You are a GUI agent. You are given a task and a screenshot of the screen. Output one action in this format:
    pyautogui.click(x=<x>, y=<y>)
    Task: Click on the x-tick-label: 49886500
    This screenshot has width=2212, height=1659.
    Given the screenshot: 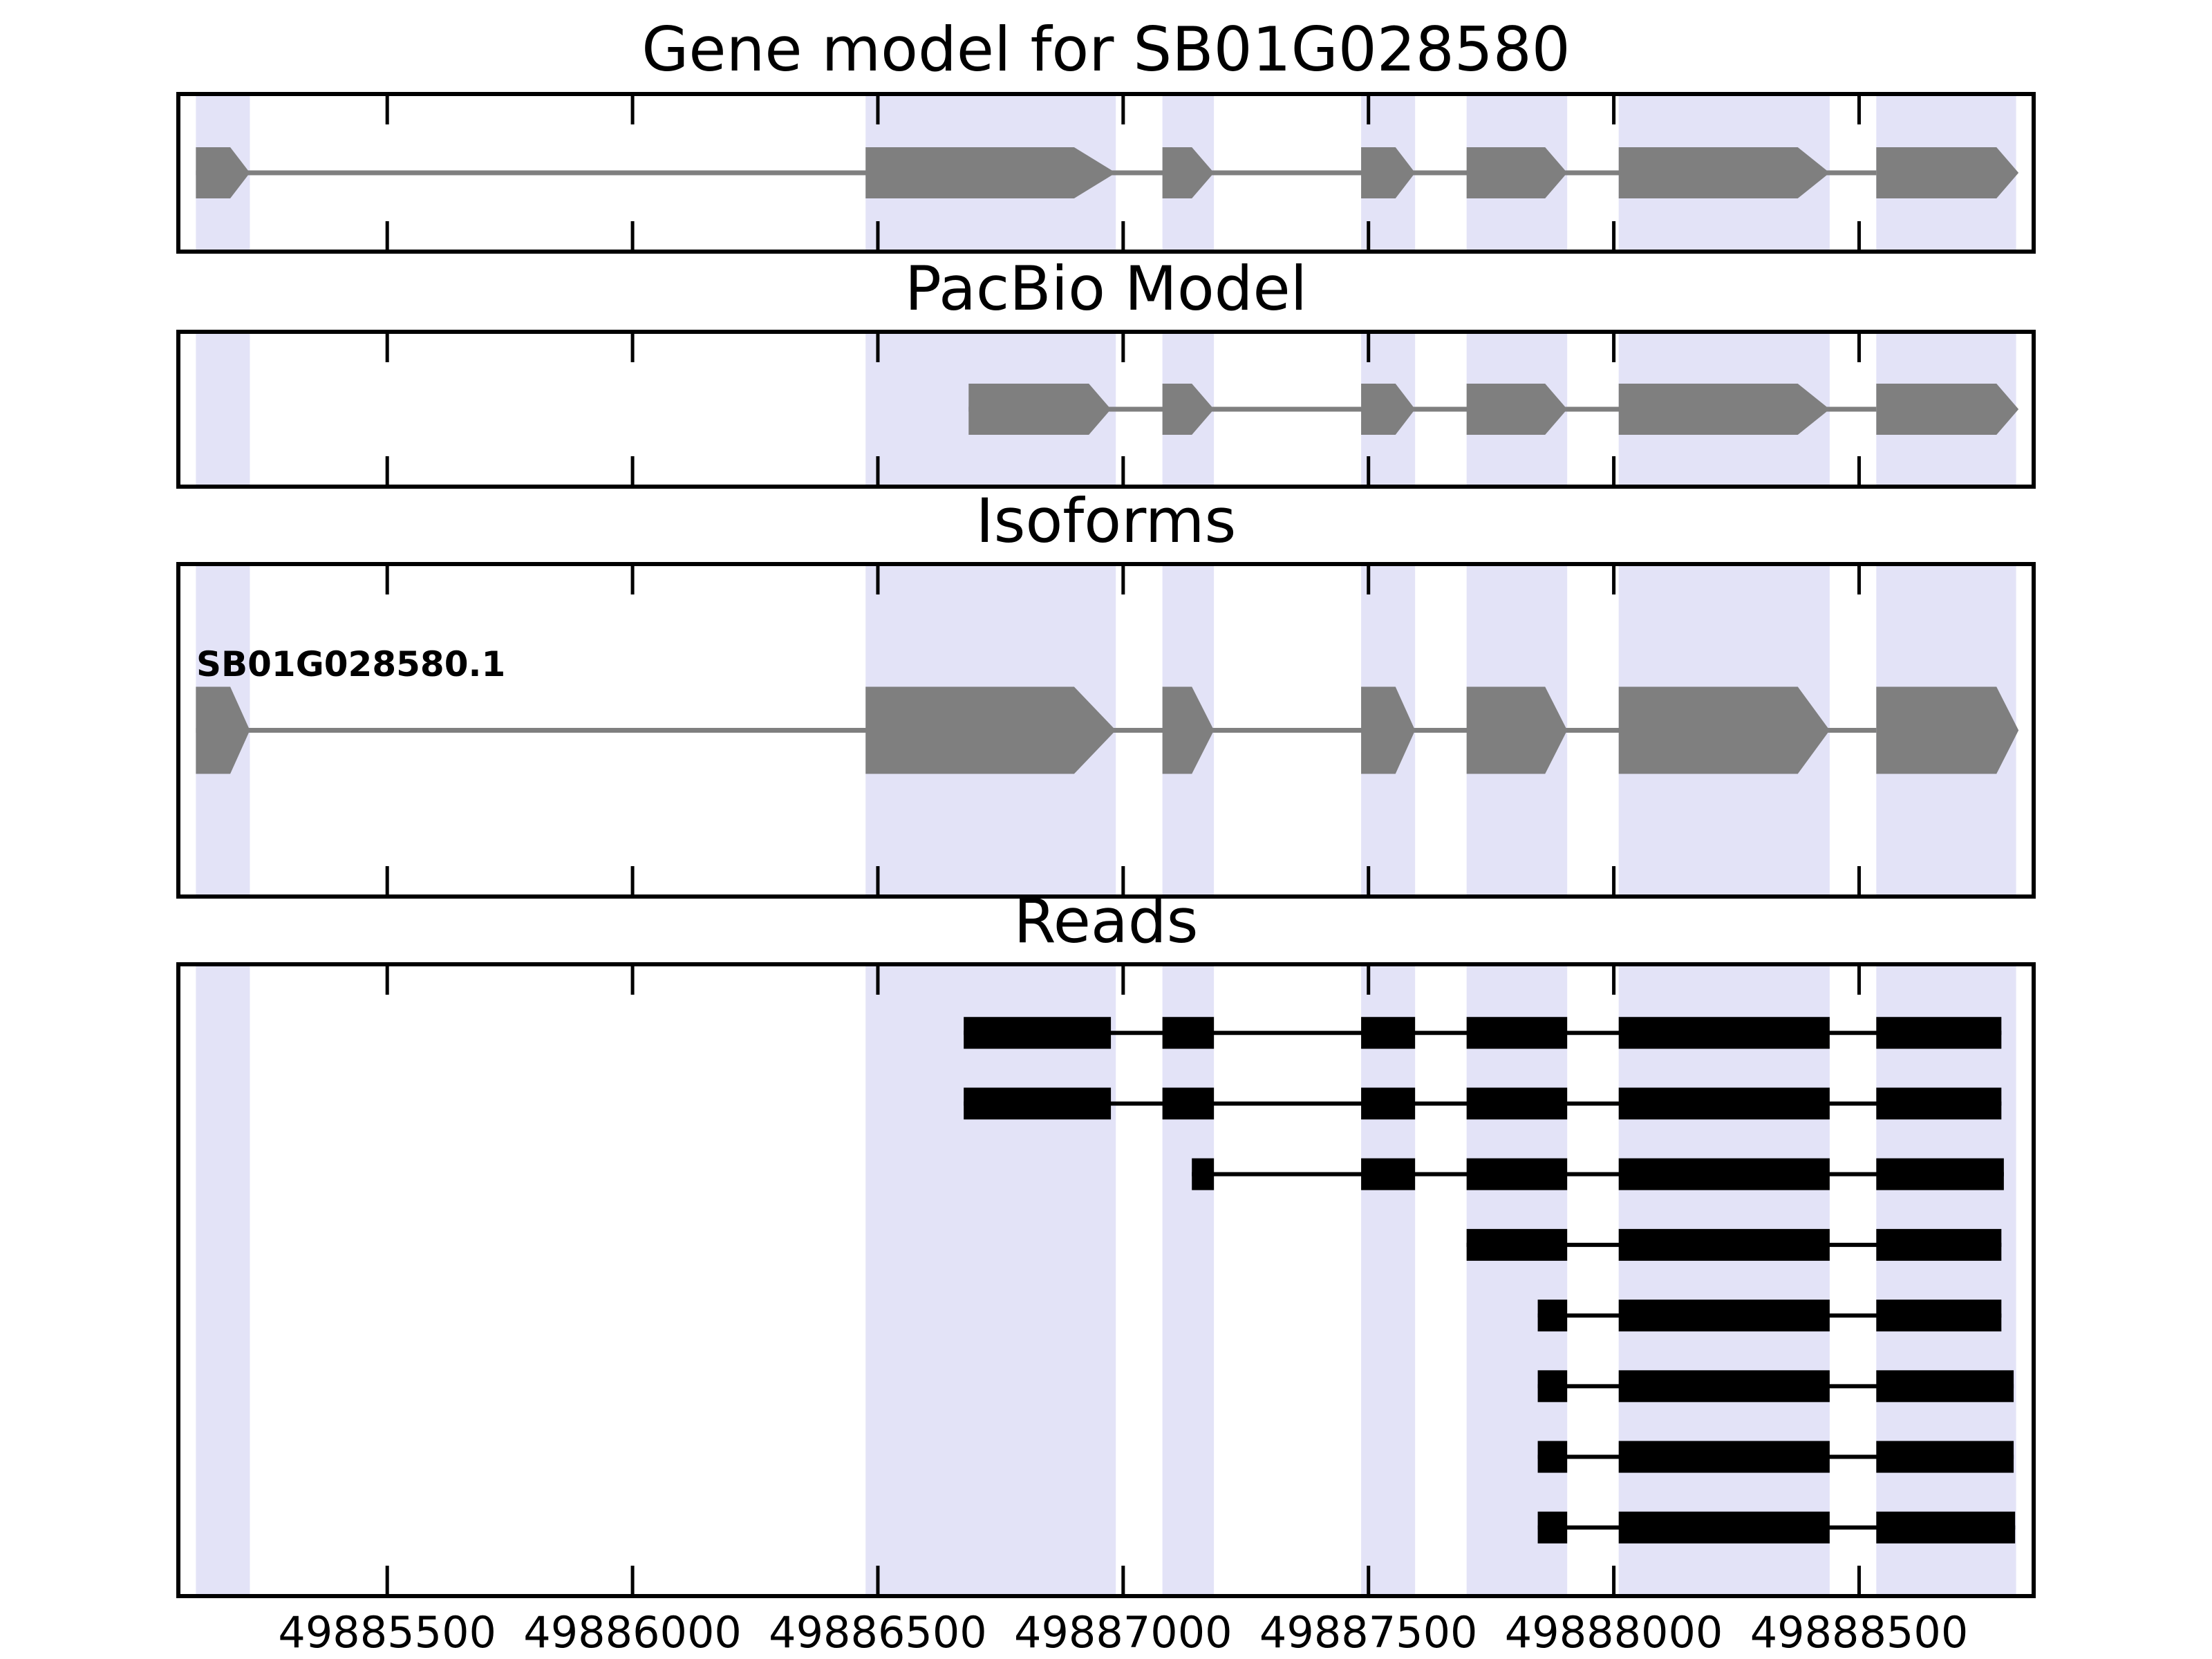 What is the action you would take?
    pyautogui.click(x=878, y=1633)
    